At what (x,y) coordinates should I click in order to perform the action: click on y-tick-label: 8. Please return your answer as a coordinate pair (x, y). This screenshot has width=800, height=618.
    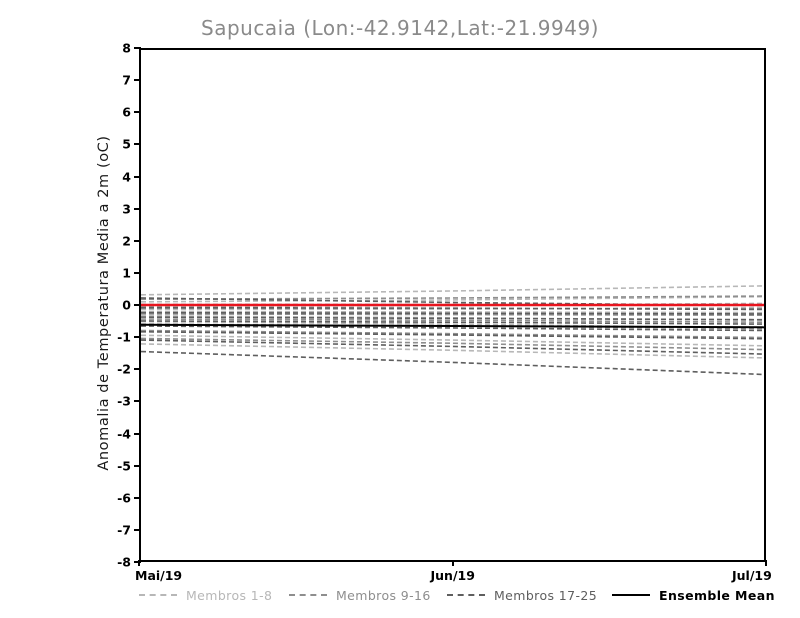
    Looking at the image, I should click on (126, 48).